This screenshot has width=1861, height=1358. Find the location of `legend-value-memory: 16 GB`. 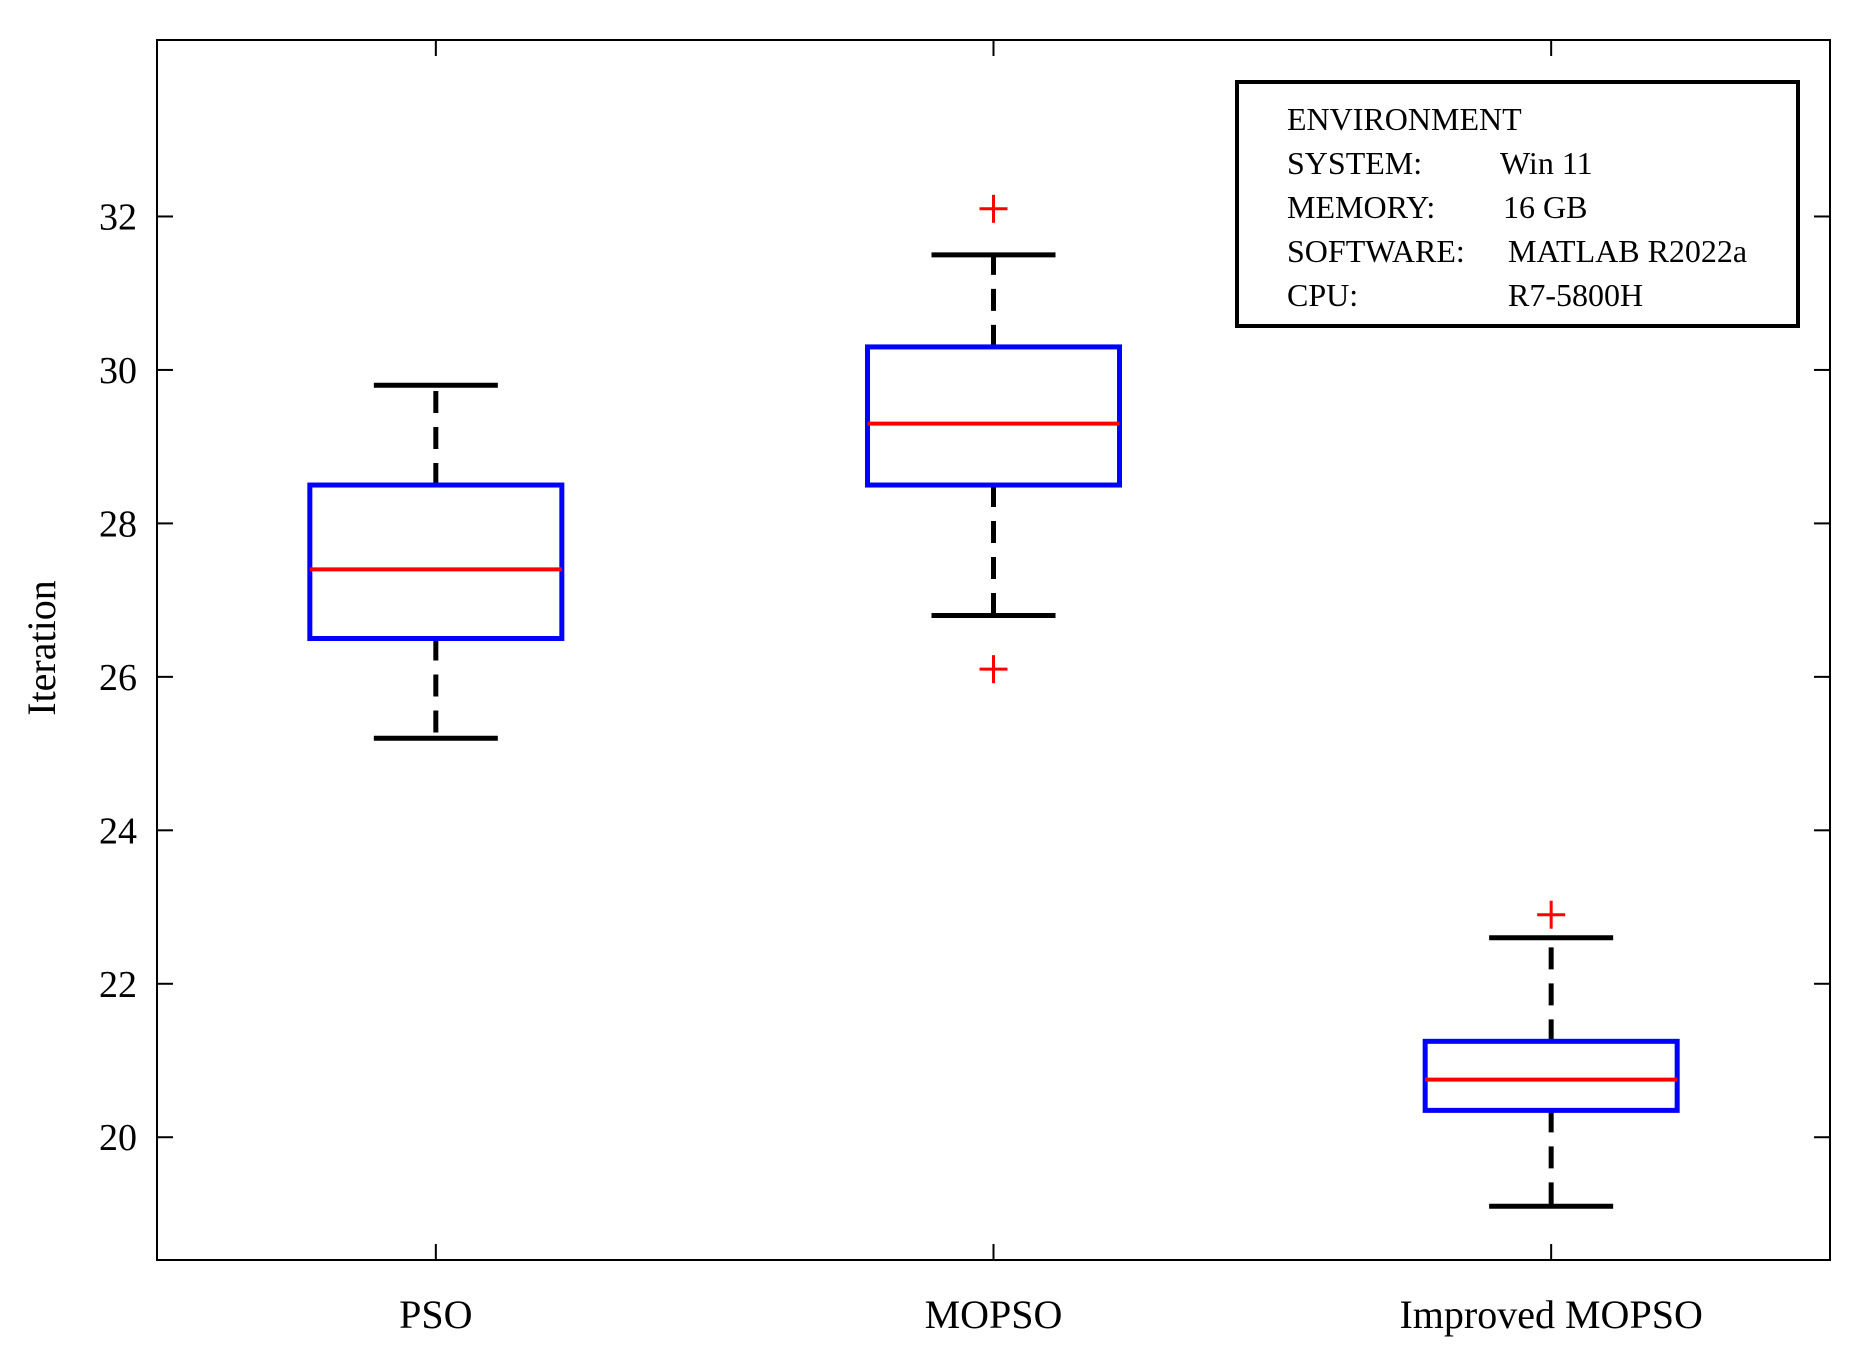

legend-value-memory: 16 GB is located at coordinates (1545, 207).